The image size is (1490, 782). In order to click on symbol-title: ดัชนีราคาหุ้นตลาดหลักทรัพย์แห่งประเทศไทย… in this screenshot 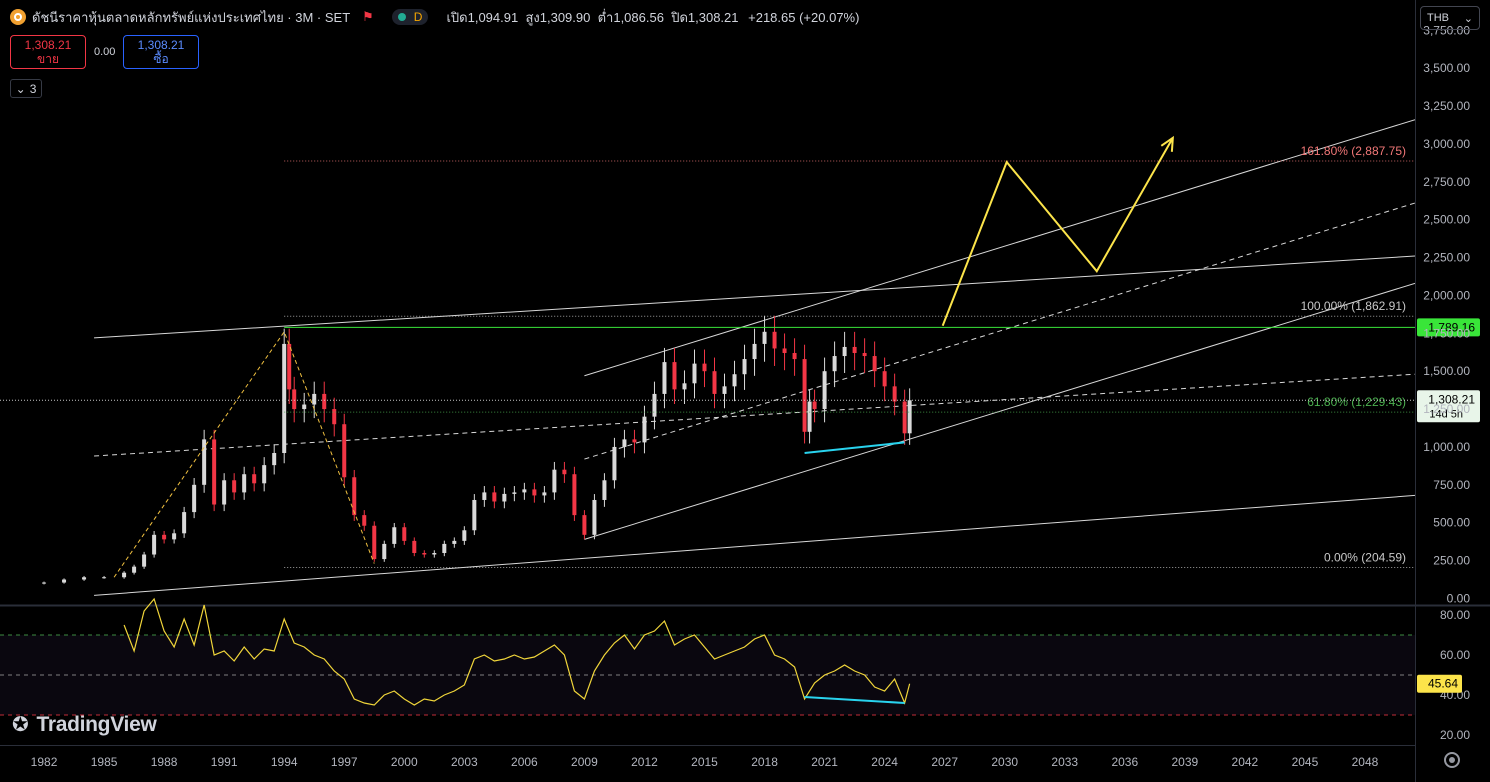, I will do `click(191, 17)`.